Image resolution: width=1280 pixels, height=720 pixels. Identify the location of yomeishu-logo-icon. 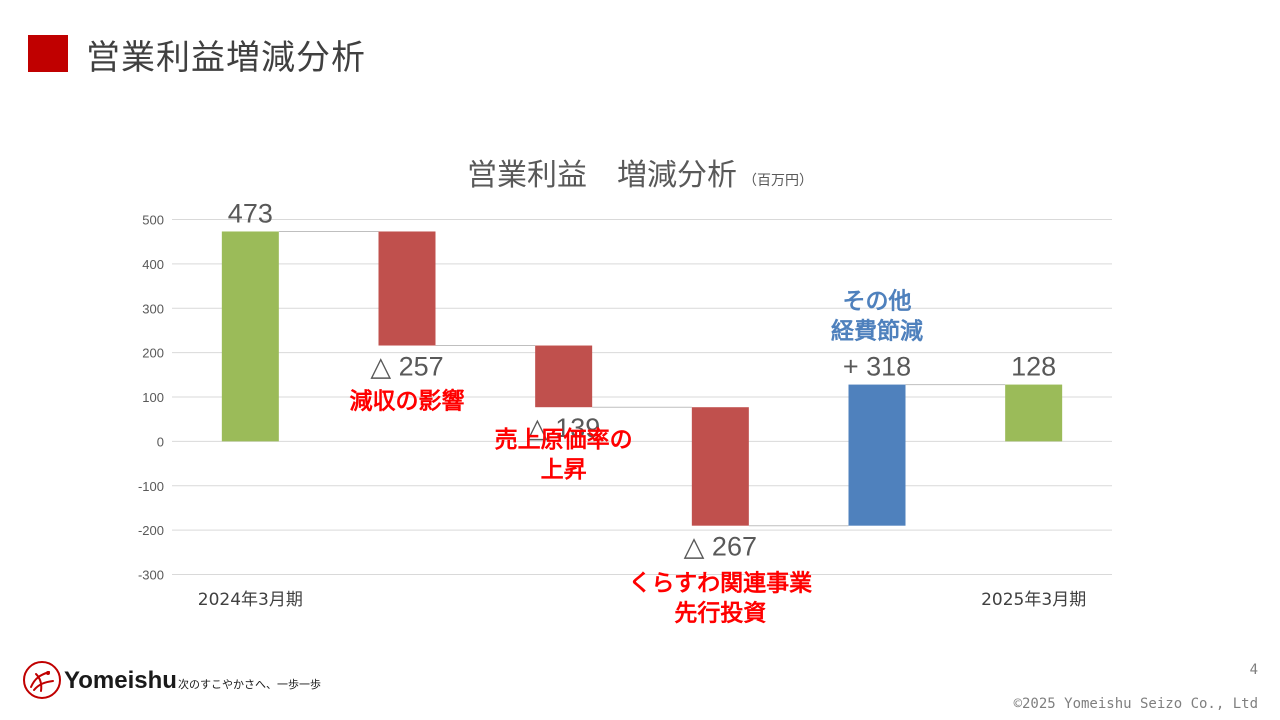
(42, 680).